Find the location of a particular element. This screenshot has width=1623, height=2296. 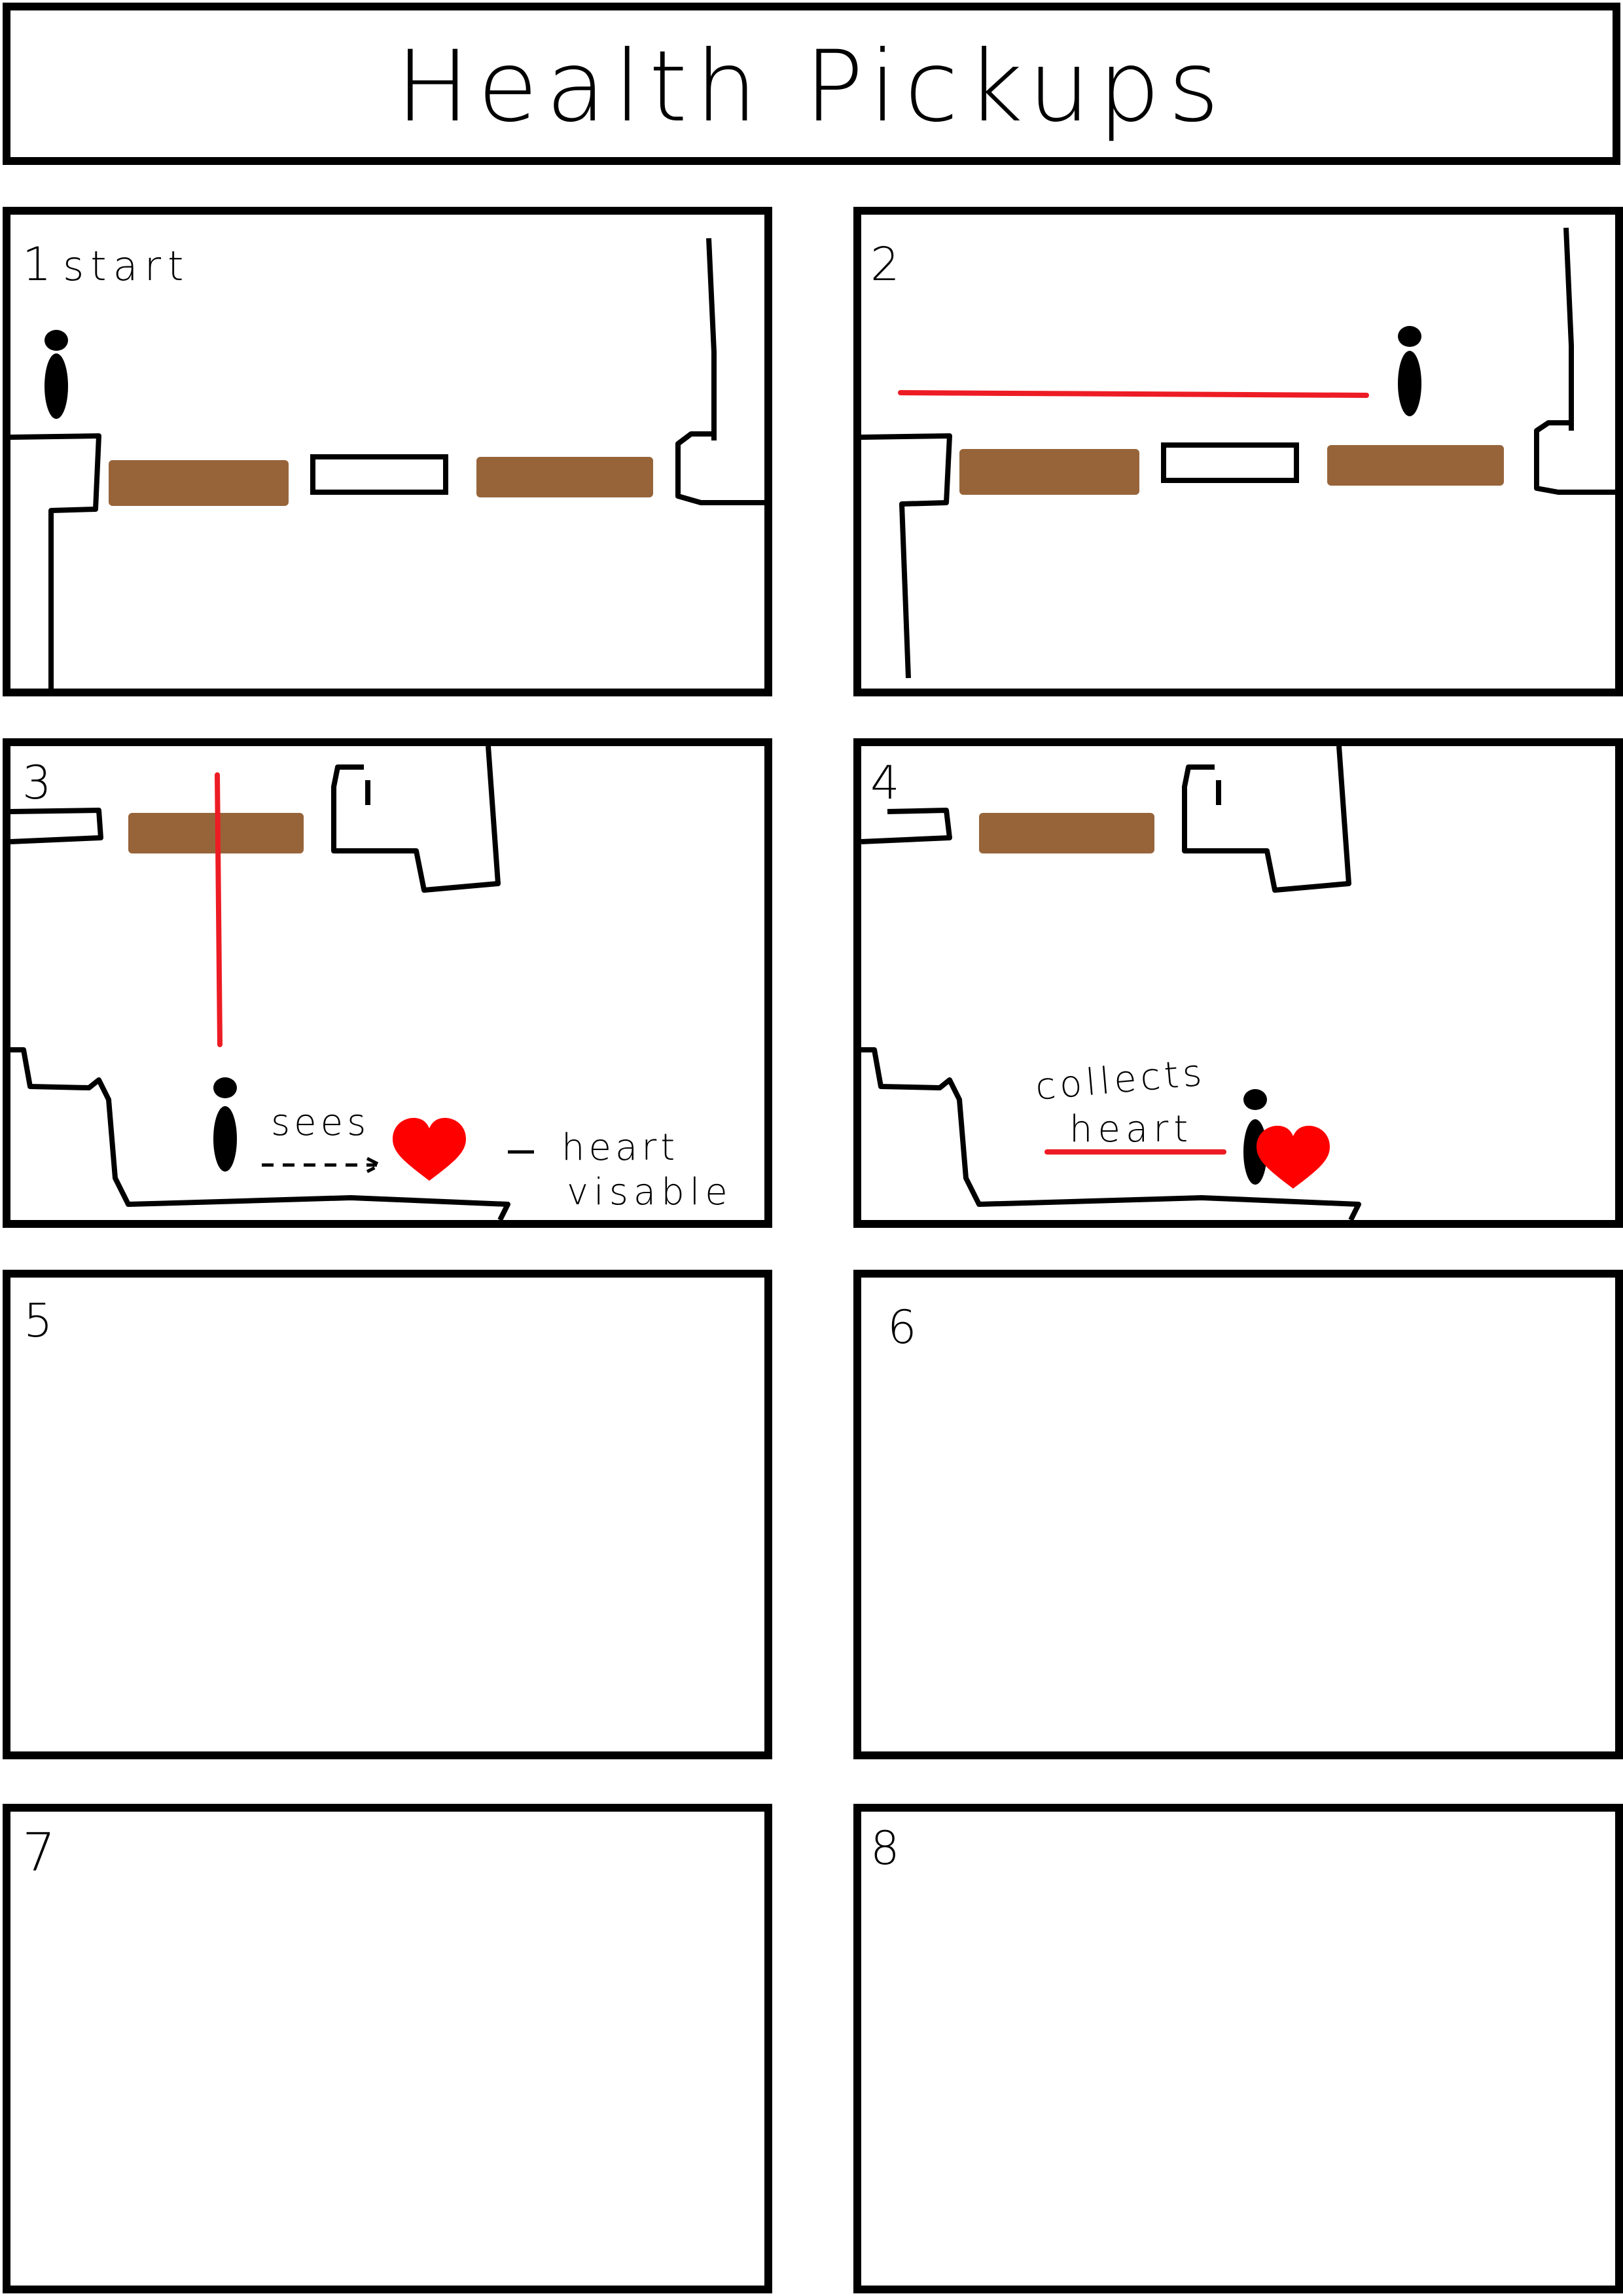

title-box: Health Pickups is located at coordinates (811, 84).